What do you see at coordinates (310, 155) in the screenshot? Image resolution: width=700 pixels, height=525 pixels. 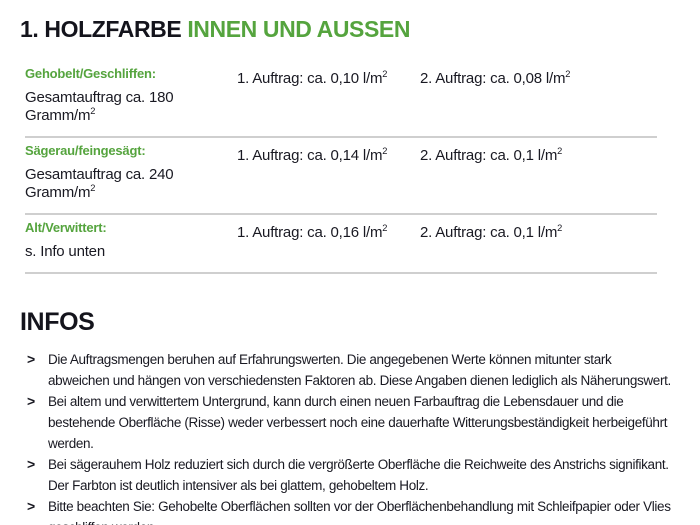 I see `coat1-value: 1. Auftrag: ca. 0,14 l/m` at bounding box center [310, 155].